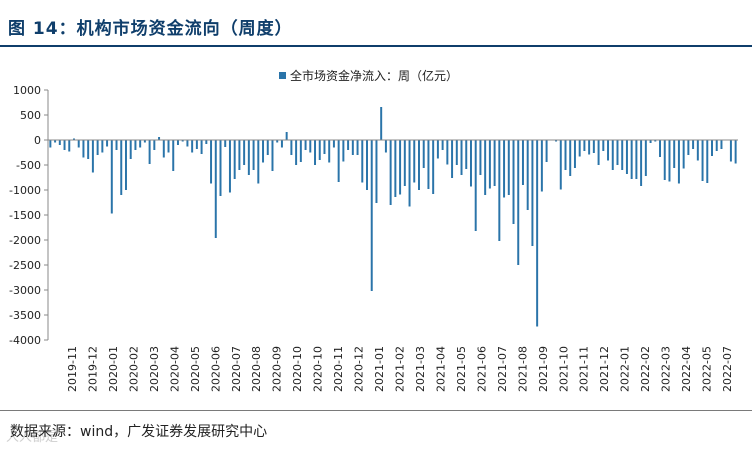 The image size is (752, 453). I want to click on x-tick-label: 2021-09, so click(543, 369).